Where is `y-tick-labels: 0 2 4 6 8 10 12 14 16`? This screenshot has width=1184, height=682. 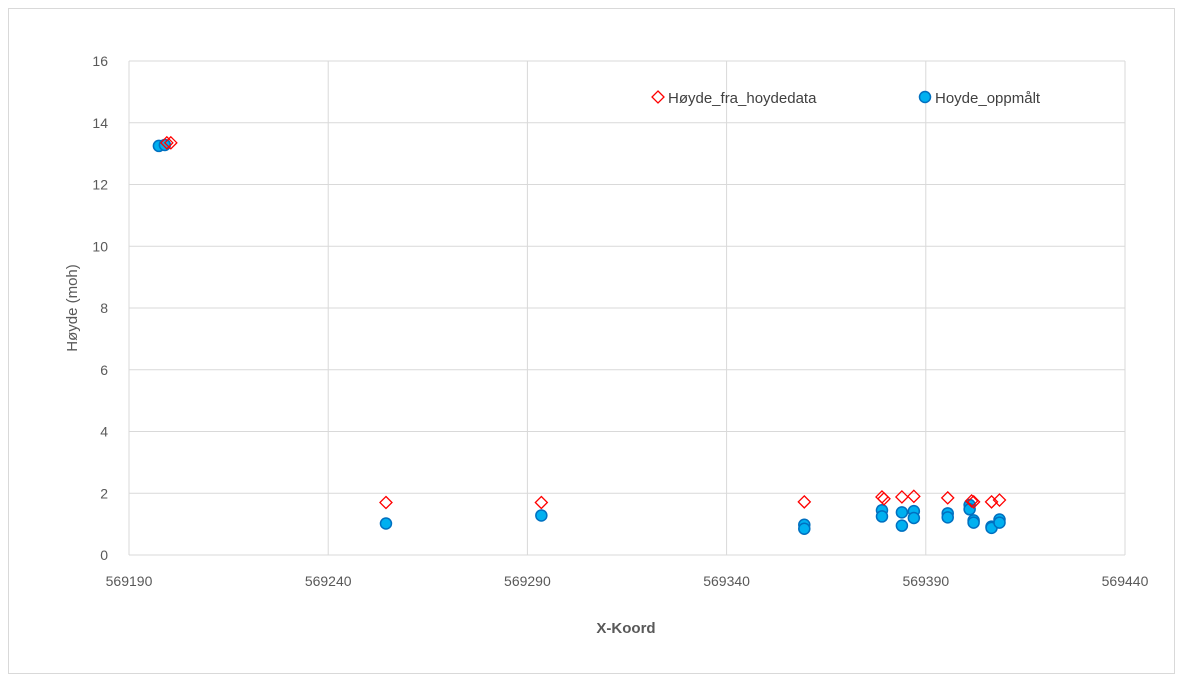 y-tick-labels: 0 2 4 6 8 10 12 14 16 is located at coordinates (100, 308).